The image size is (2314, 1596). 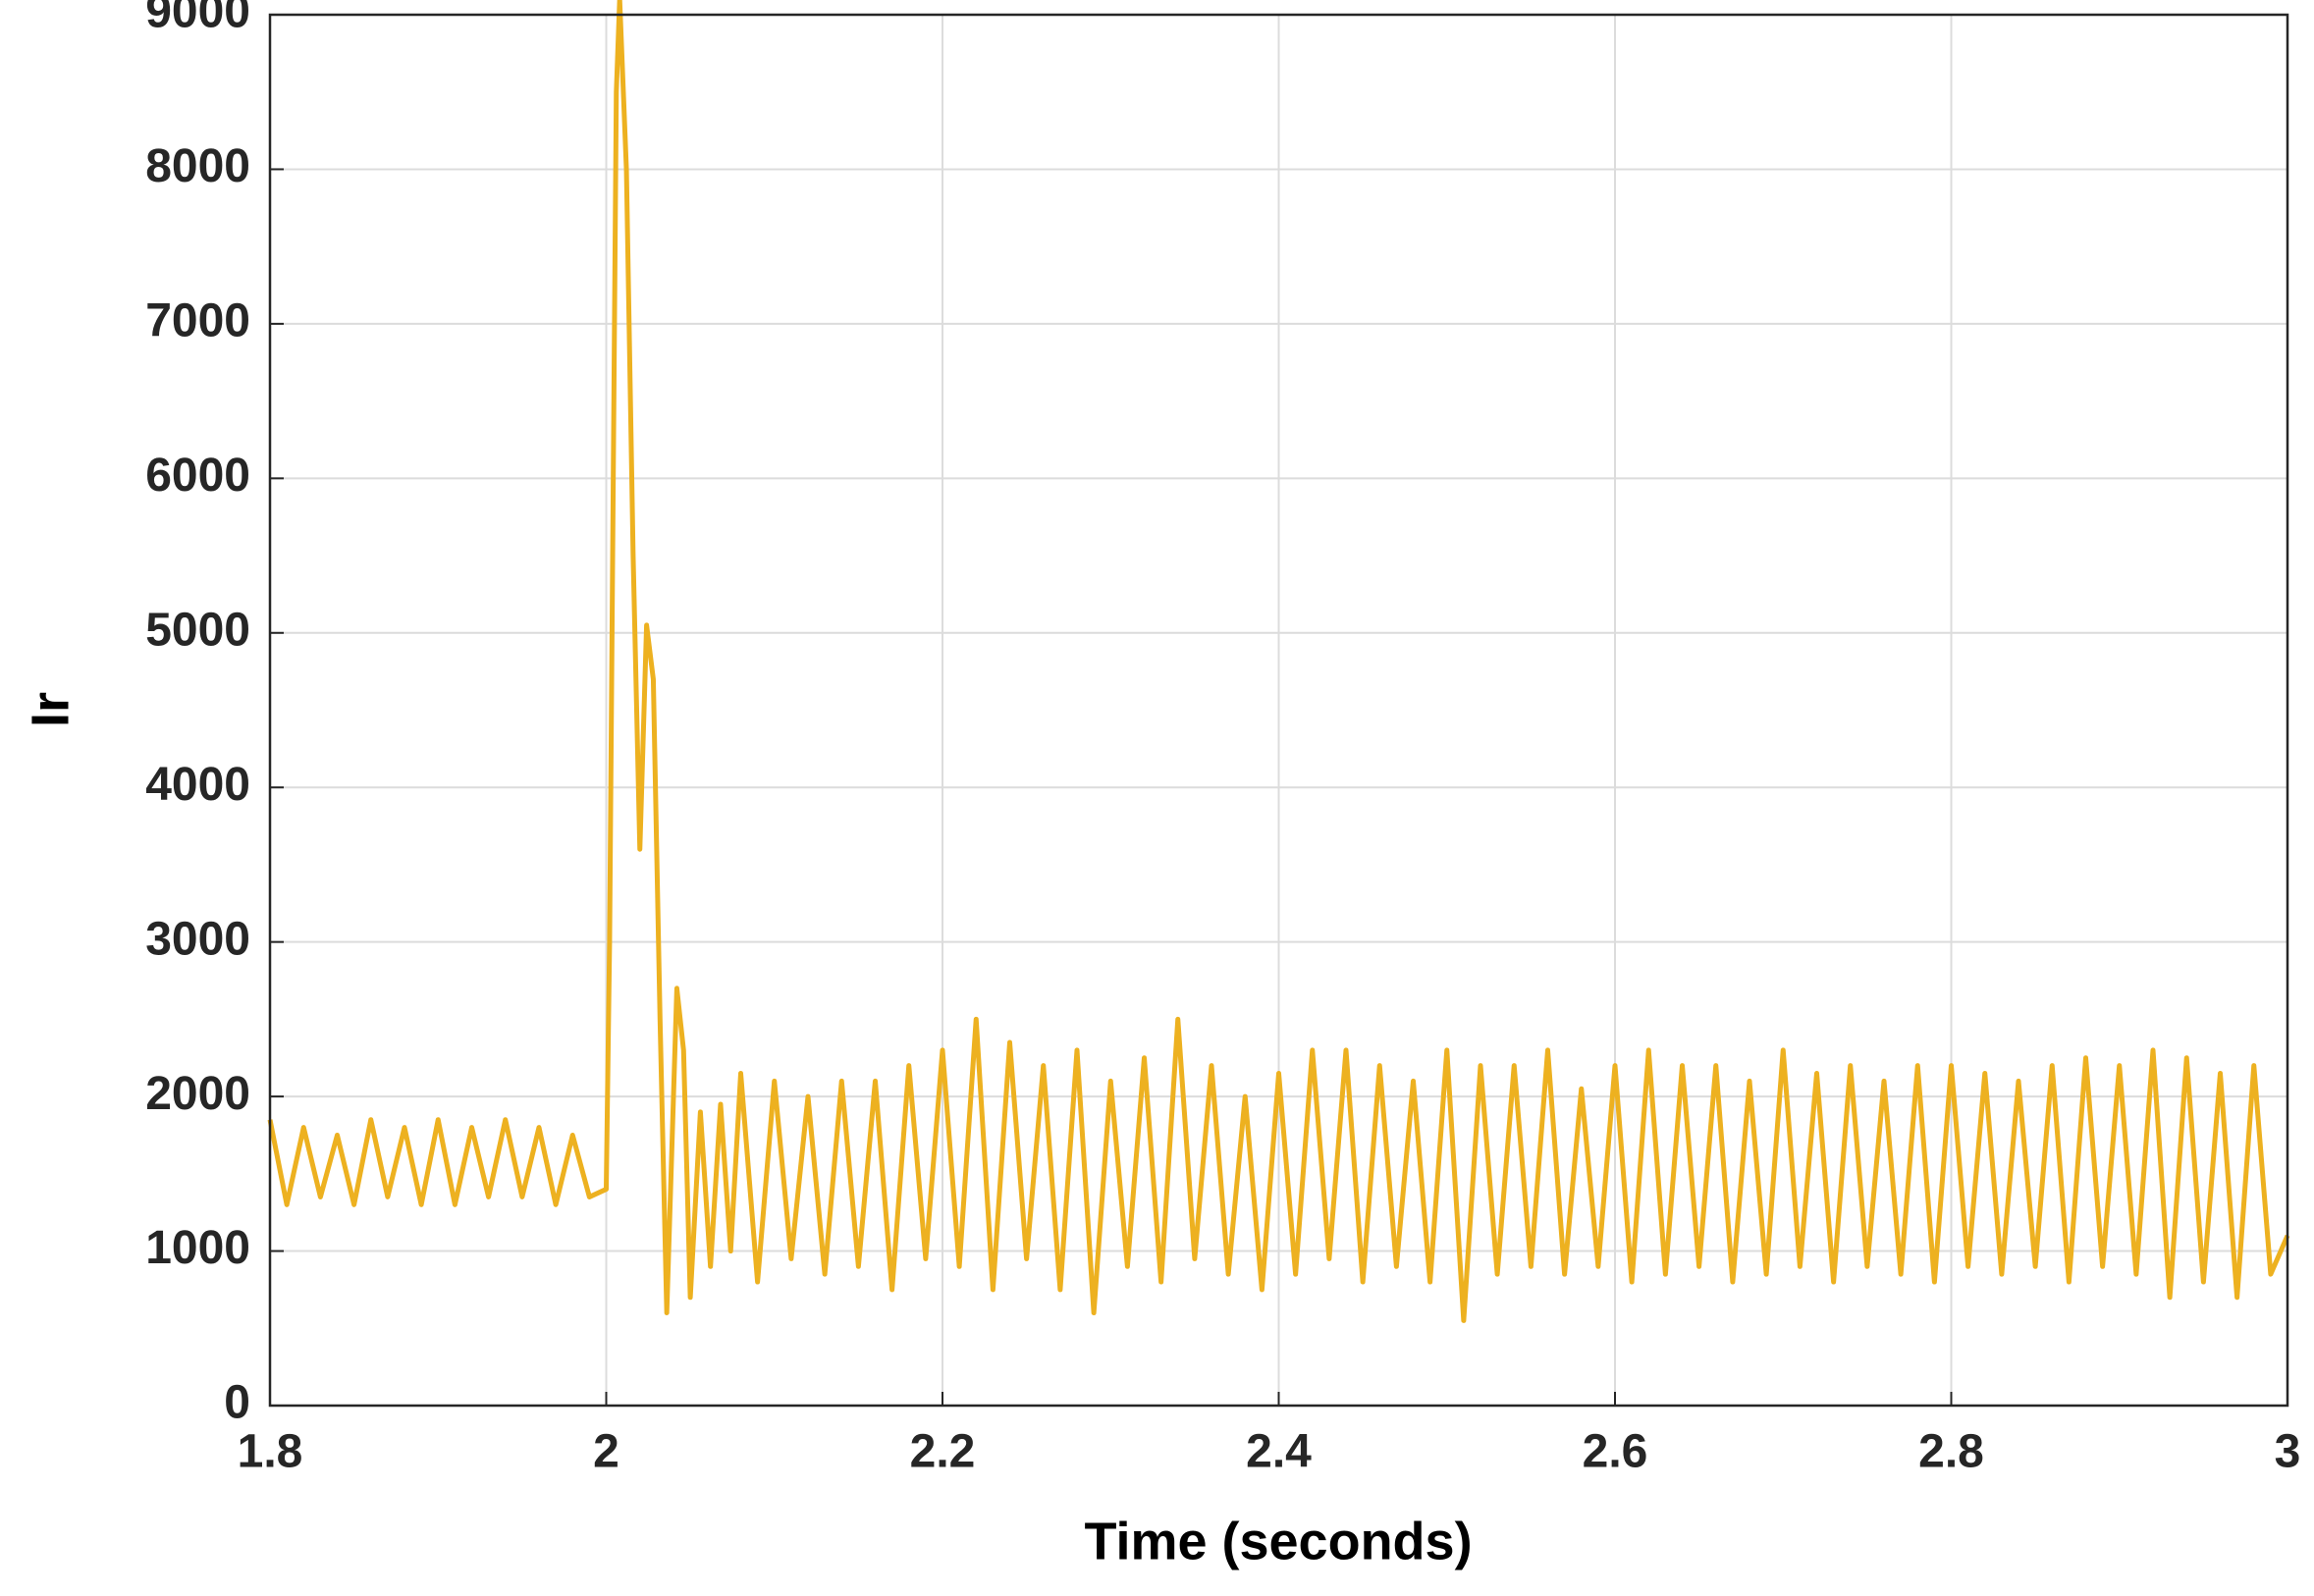 I want to click on x-tick-label: 3, so click(x=2288, y=1452).